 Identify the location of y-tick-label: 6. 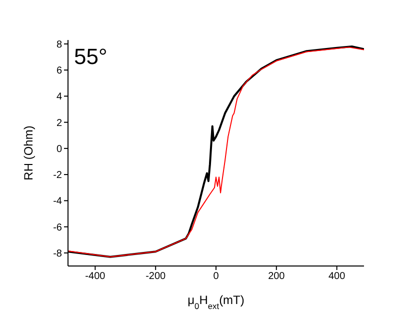
(59, 71).